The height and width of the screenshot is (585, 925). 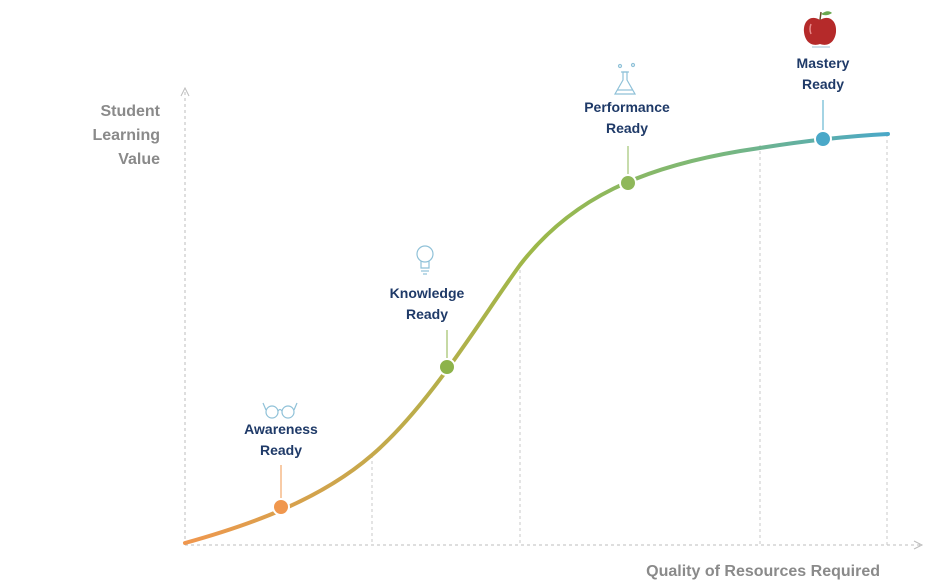 What do you see at coordinates (447, 367) in the screenshot?
I see `marker-knowledge` at bounding box center [447, 367].